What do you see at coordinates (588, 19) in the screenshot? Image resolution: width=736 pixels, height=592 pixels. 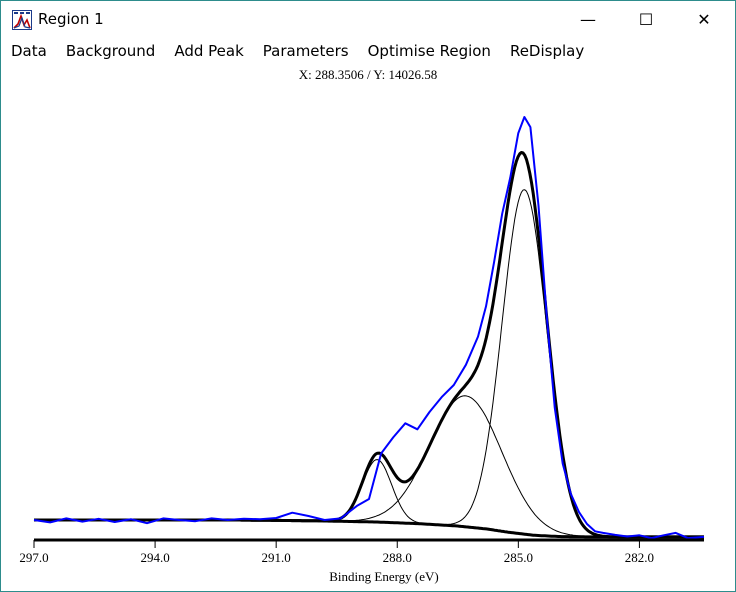 I see `minimize-button: —` at bounding box center [588, 19].